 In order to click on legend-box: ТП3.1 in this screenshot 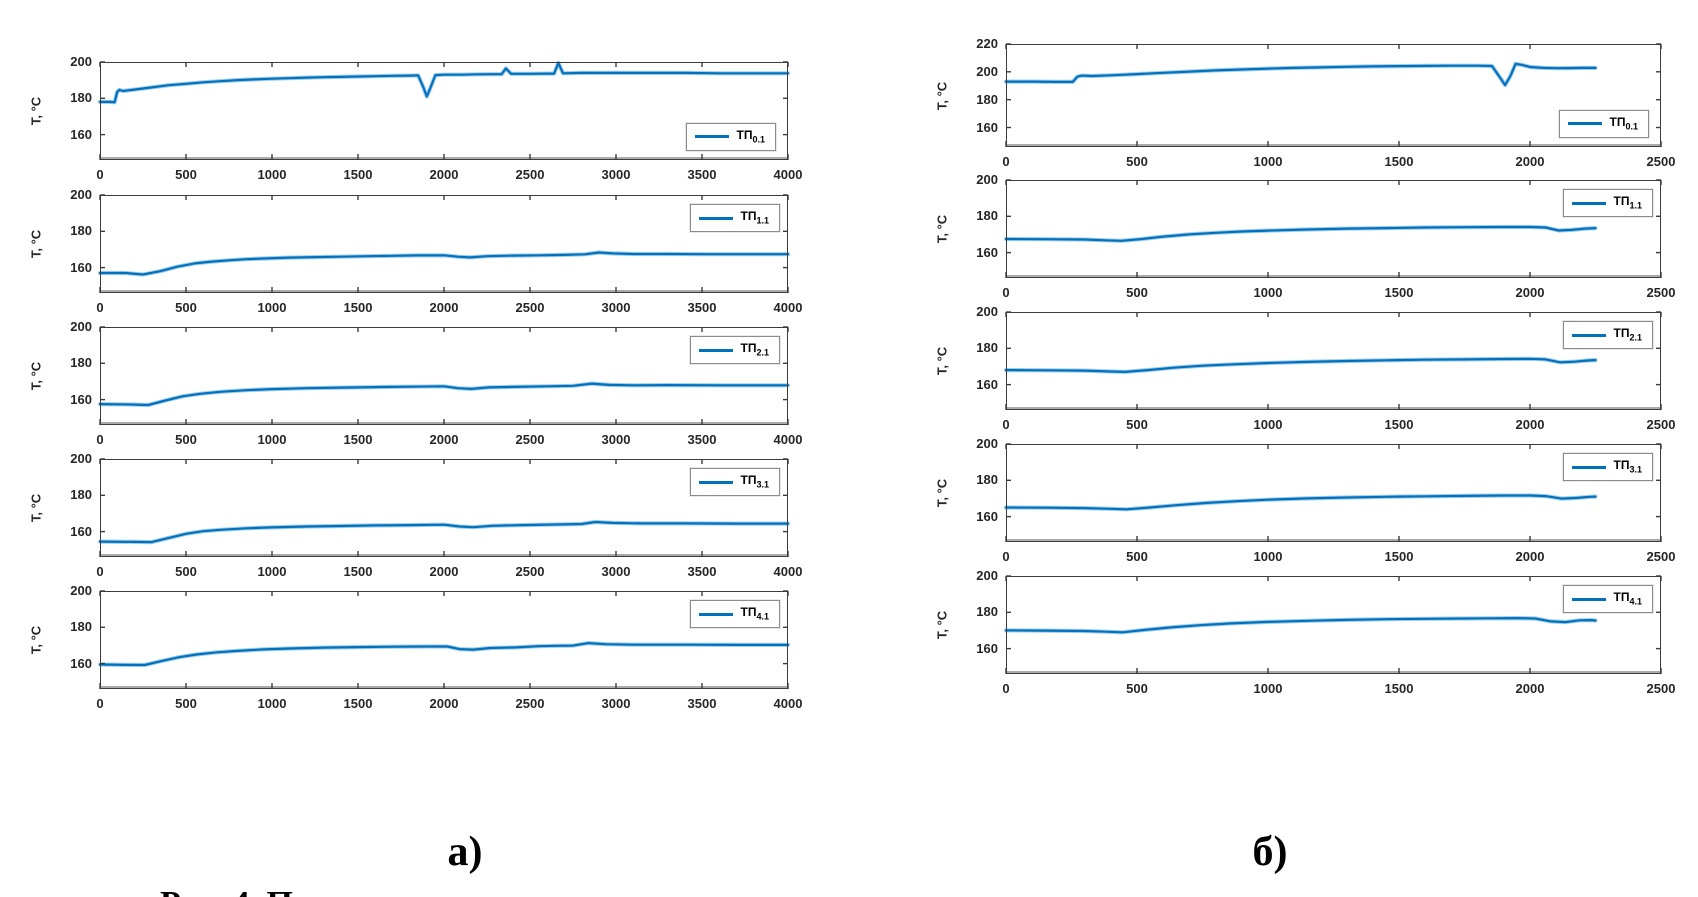, I will do `click(1607, 467)`.